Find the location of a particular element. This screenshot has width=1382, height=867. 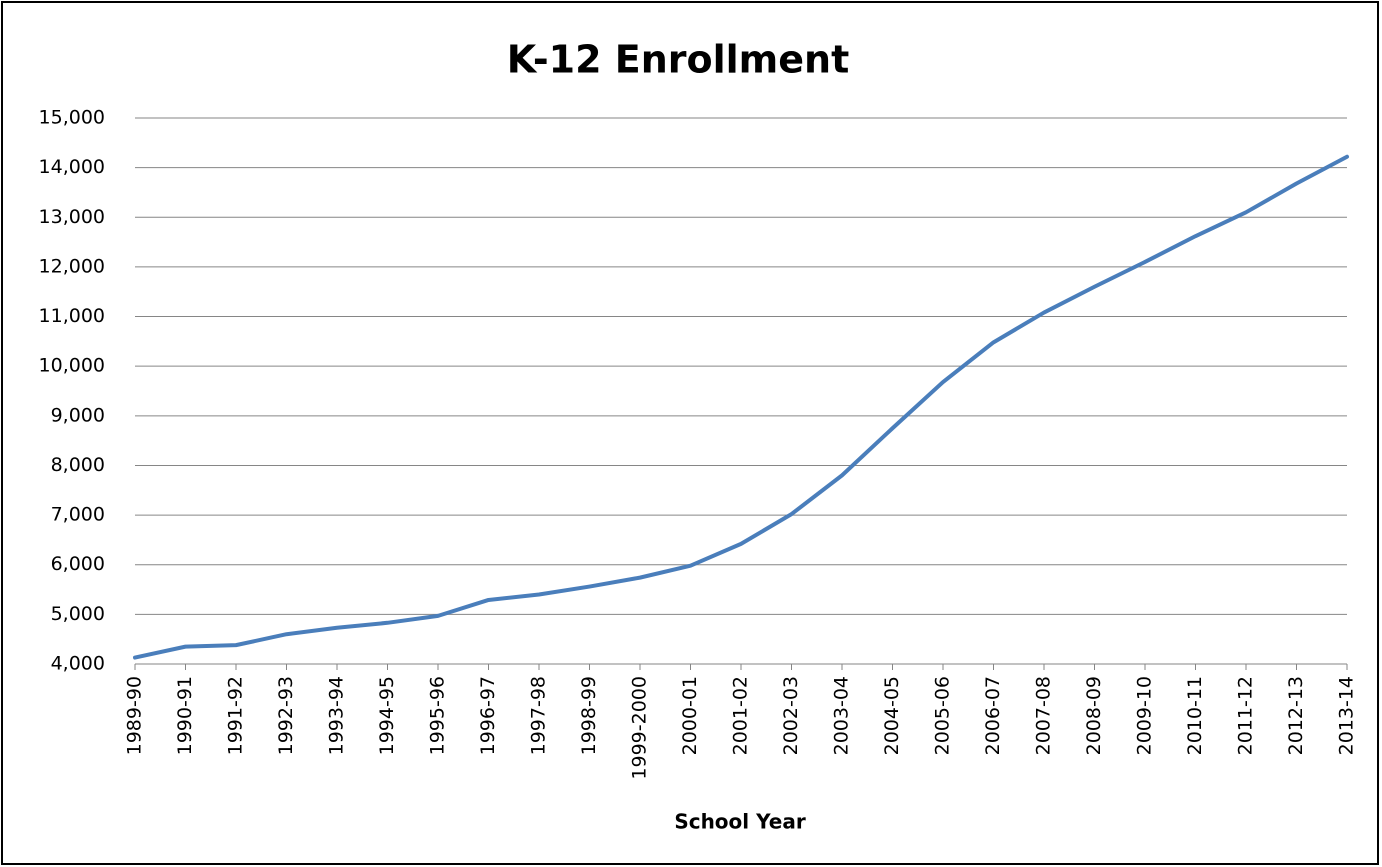

x-tick-label: 2011-12 is located at coordinates (1246, 715).